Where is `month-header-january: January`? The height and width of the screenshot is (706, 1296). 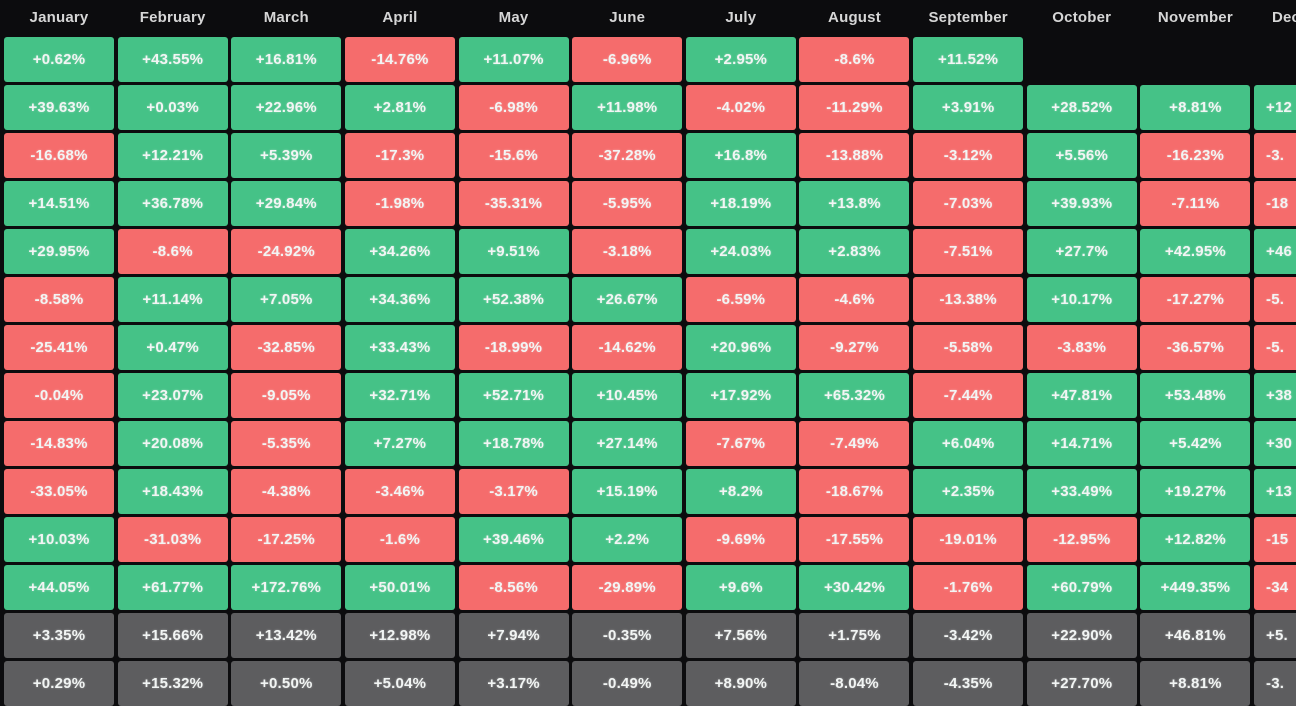
month-header-january: January is located at coordinates (59, 17).